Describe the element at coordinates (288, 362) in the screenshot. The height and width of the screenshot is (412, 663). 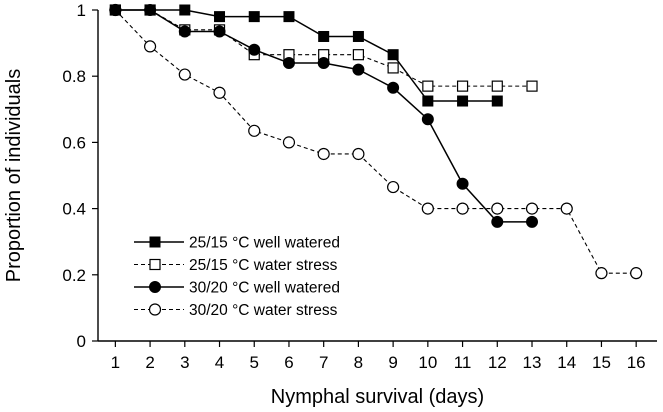
I see `x-tick-label: 6` at that location.